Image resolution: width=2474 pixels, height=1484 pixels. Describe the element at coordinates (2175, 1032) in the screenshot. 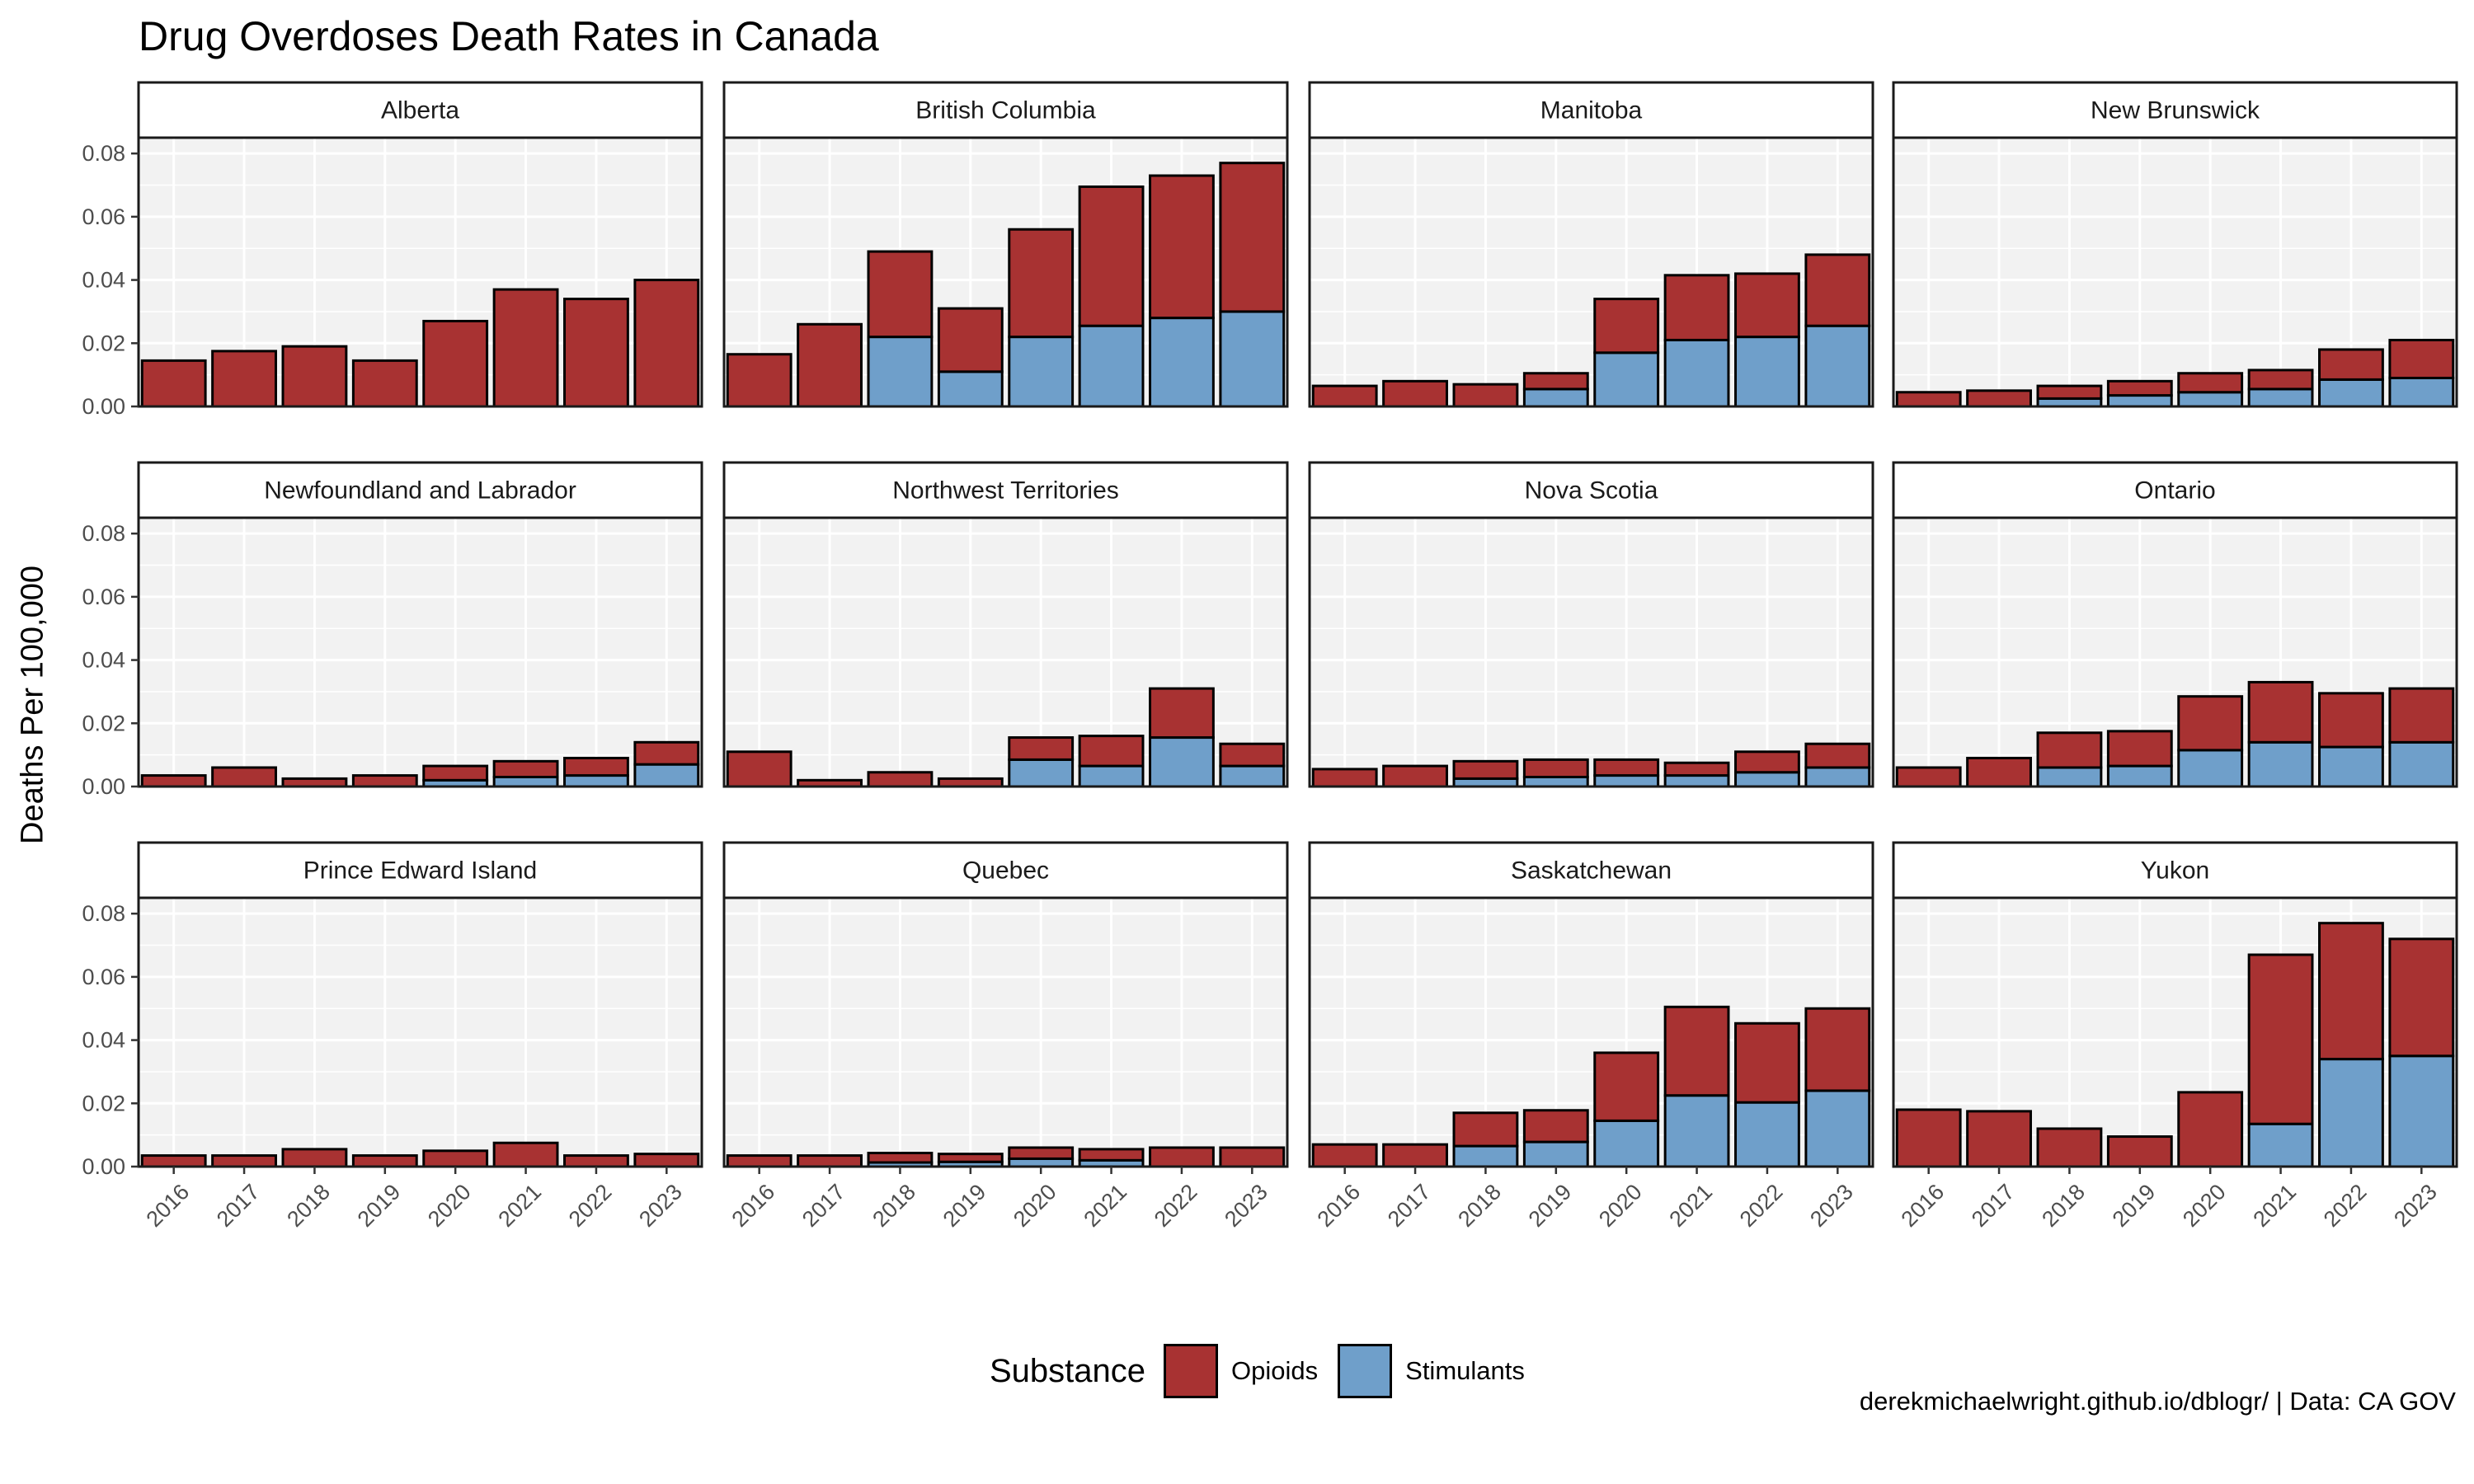

I see `panel-border-yukon` at that location.